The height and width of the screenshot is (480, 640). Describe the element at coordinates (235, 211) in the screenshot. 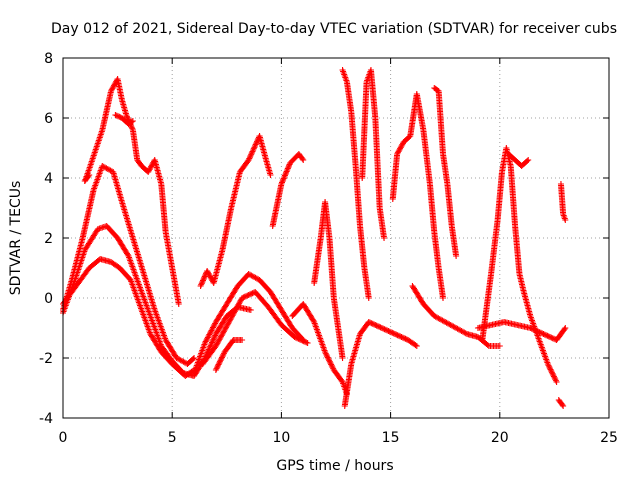

I see `series-arc-j` at that location.